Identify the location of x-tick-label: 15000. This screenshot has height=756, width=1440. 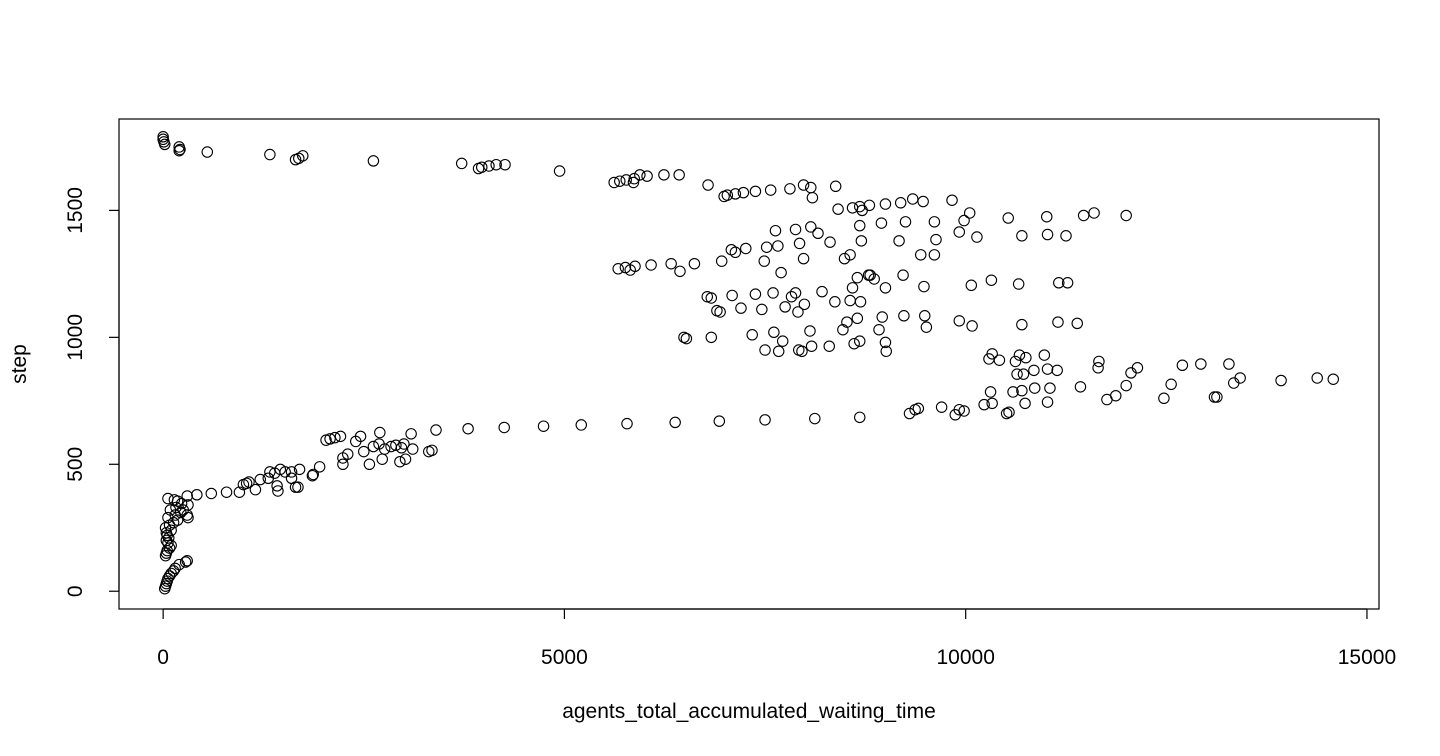
(1367, 657).